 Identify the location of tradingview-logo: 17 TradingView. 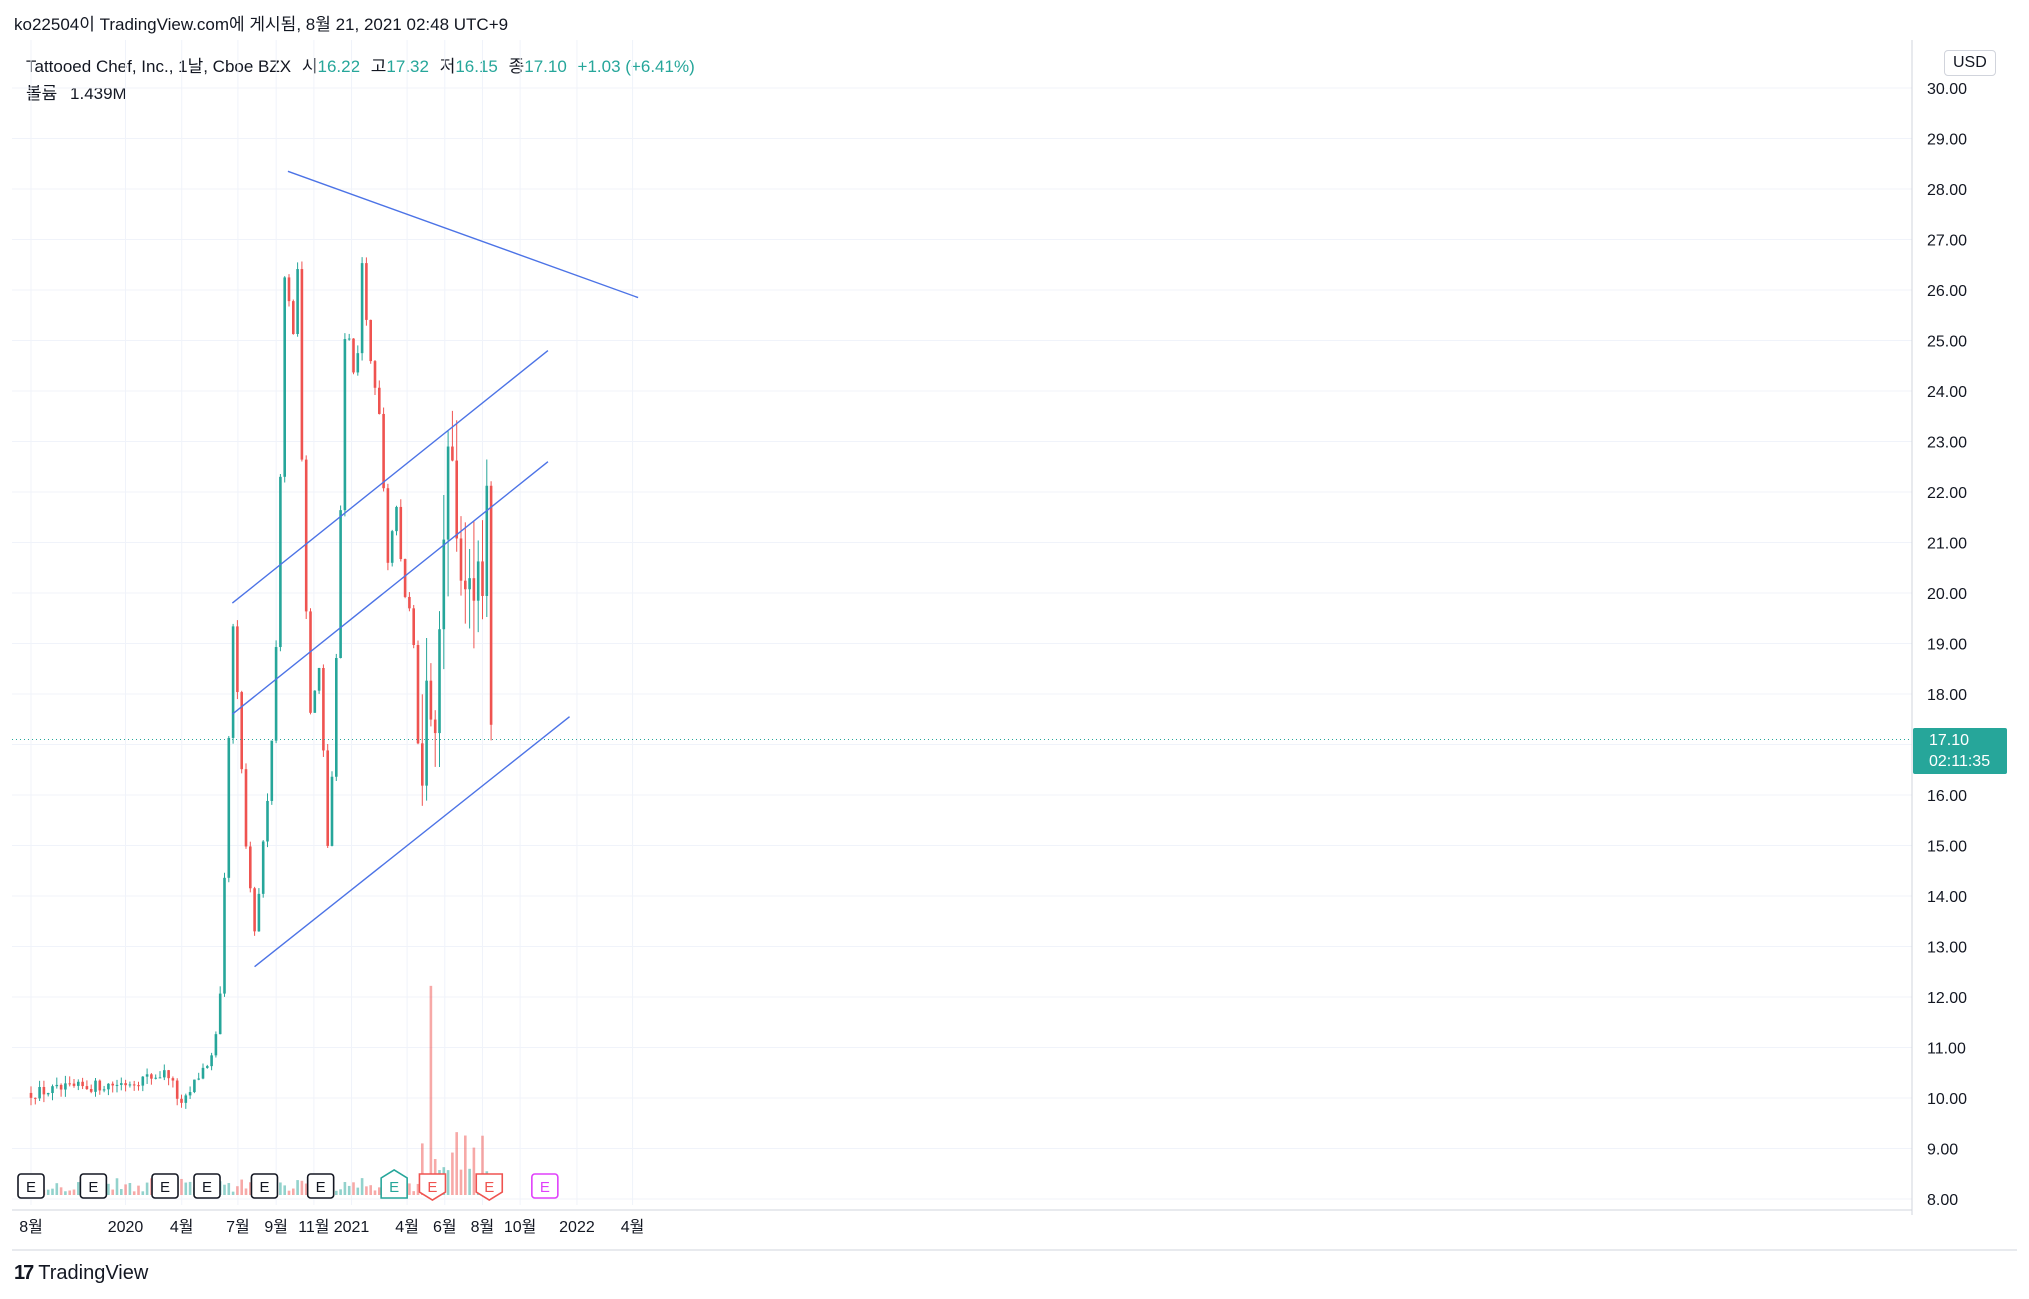
(81, 1273).